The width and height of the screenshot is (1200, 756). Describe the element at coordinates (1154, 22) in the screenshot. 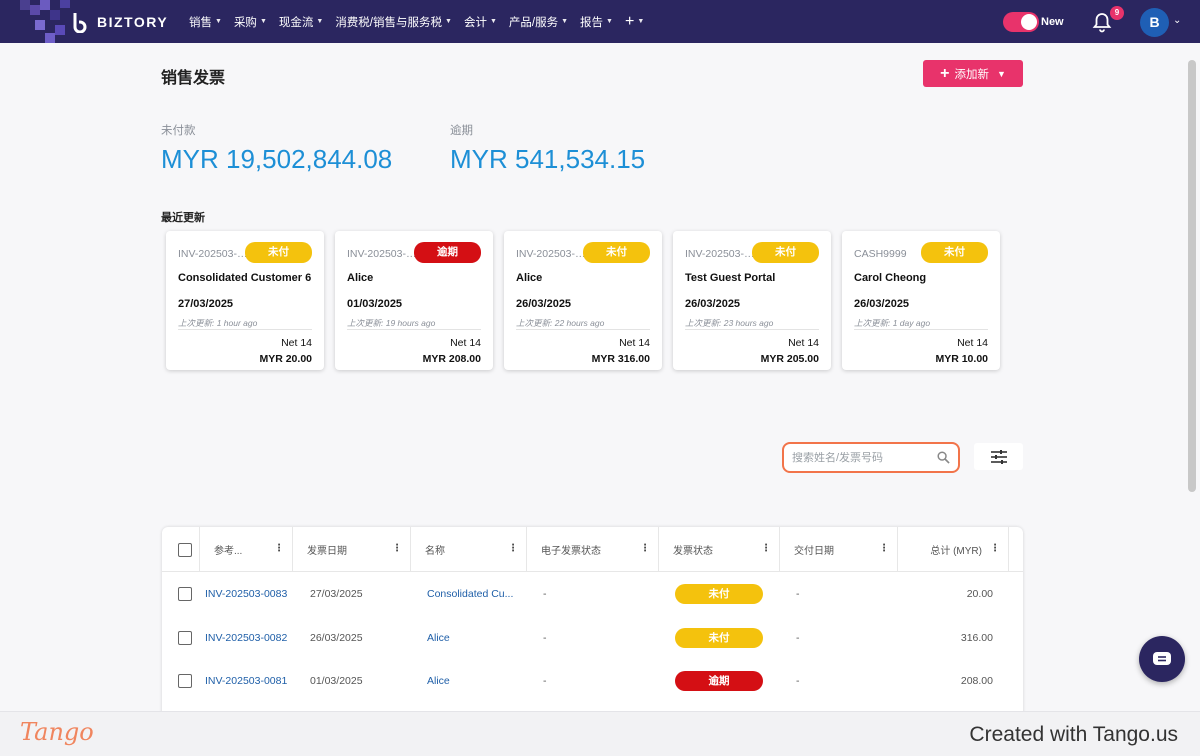

I see `user-avatar: B` at that location.